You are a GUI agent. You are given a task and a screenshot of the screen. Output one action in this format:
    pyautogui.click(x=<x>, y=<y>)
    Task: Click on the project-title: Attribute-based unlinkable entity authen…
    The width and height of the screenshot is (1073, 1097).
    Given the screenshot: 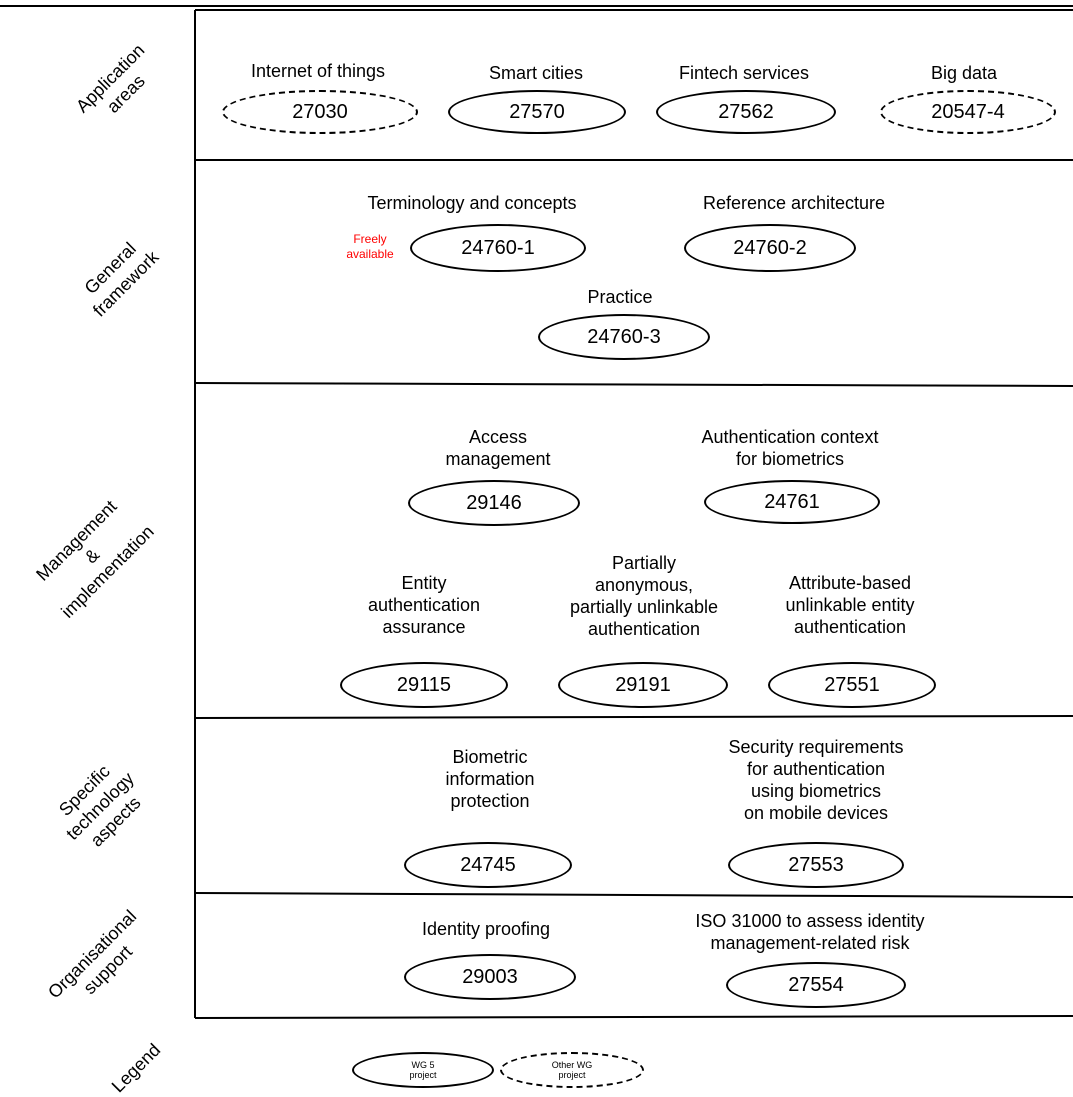 What is the action you would take?
    pyautogui.click(x=849, y=605)
    